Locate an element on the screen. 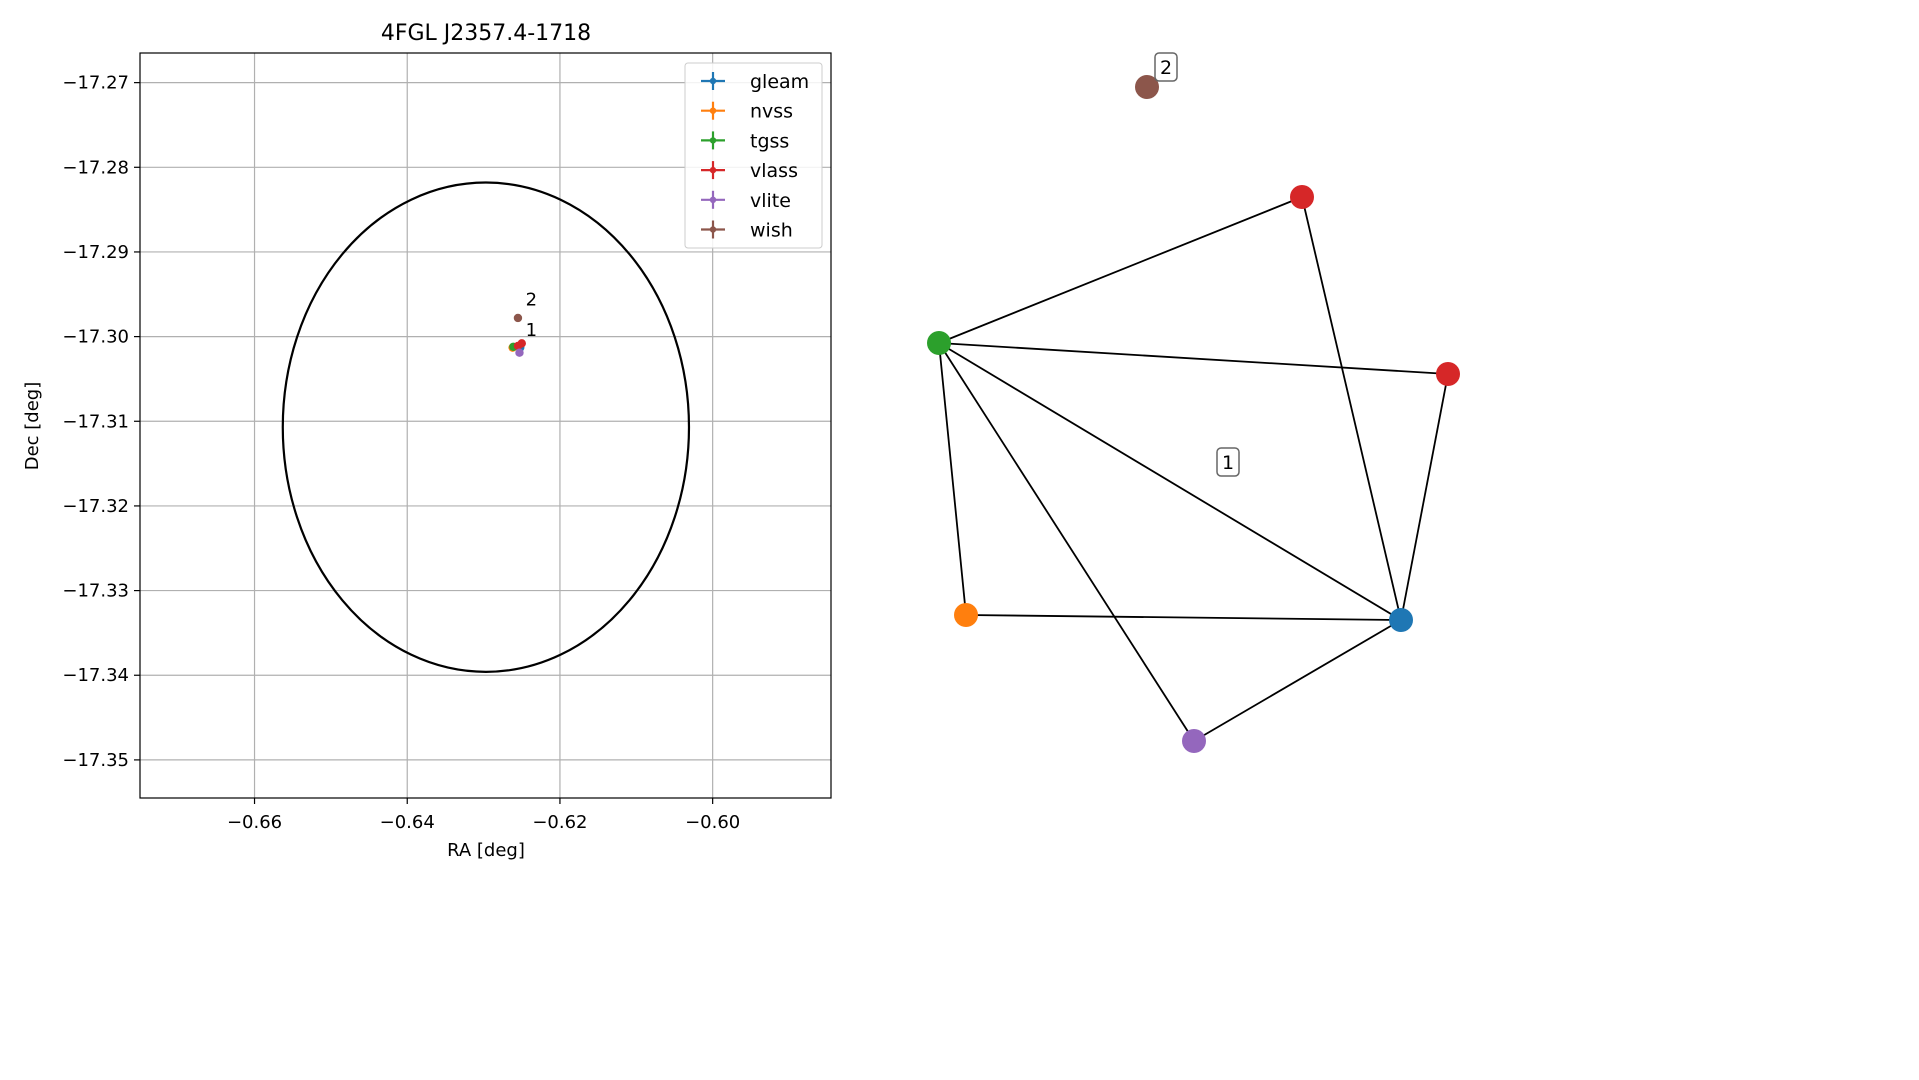 The image size is (1919, 1080). network-node-vlass_a is located at coordinates (1302, 197).